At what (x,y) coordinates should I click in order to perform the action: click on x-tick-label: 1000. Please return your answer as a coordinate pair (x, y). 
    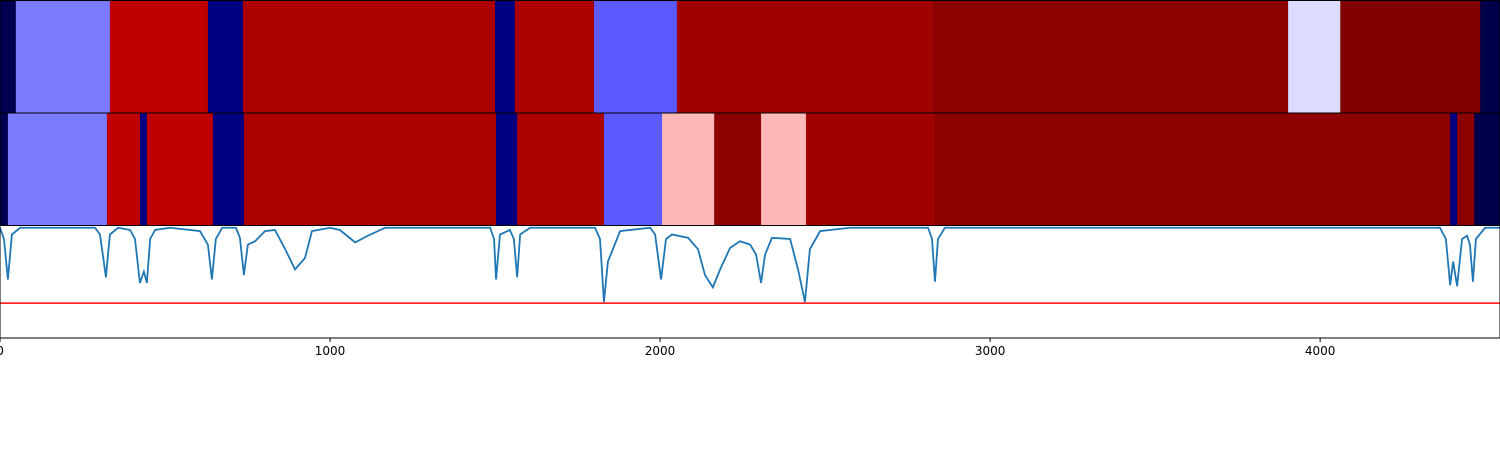
    Looking at the image, I should click on (330, 351).